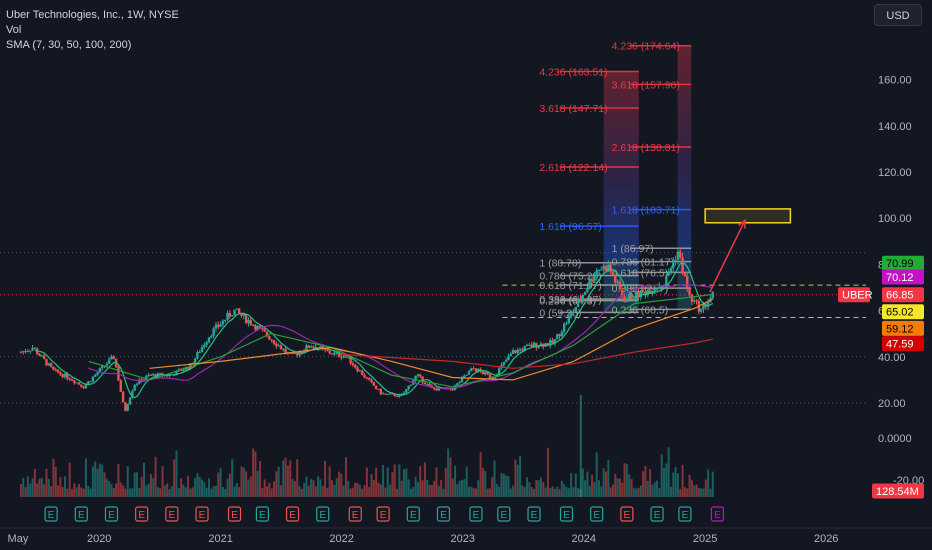 The width and height of the screenshot is (932, 550). Describe the element at coordinates (895, 81) in the screenshot. I see `price-tick: 160.00` at that location.